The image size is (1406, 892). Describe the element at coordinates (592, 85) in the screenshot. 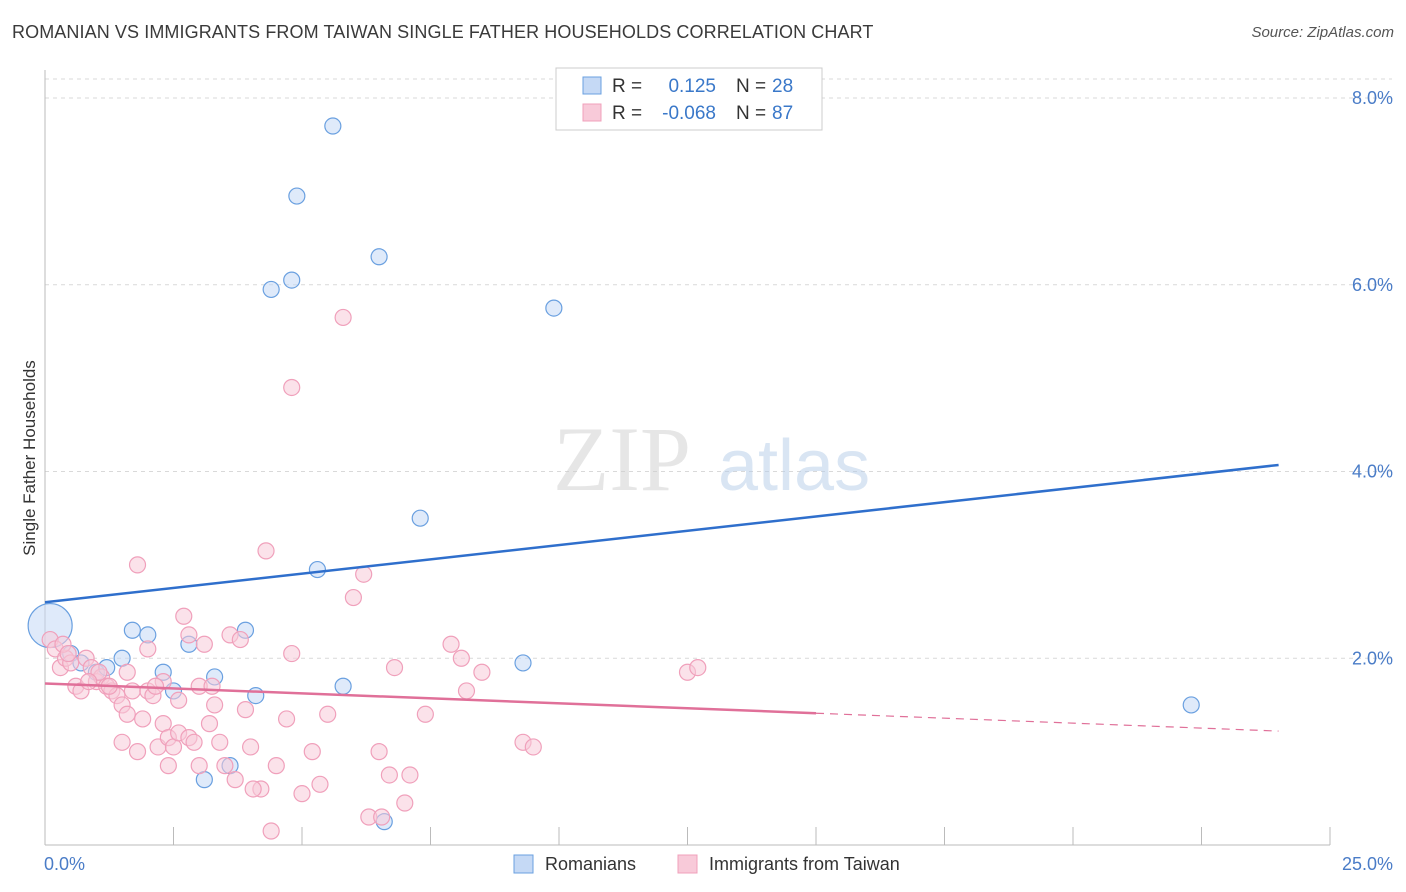

I see `stats-legend-swatch-romanians` at that location.